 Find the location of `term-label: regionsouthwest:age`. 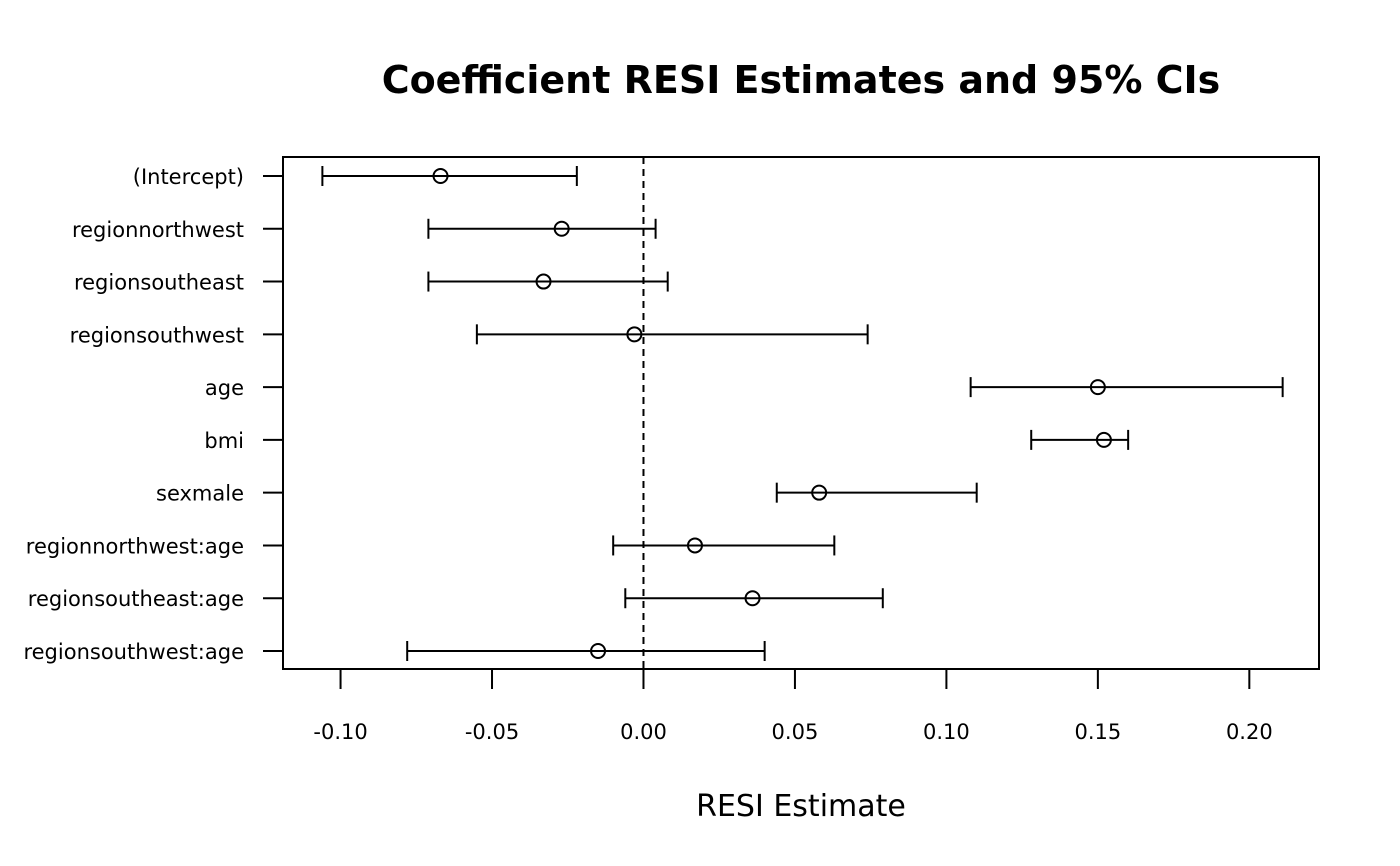

term-label: regionsouthwest:age is located at coordinates (133, 652).